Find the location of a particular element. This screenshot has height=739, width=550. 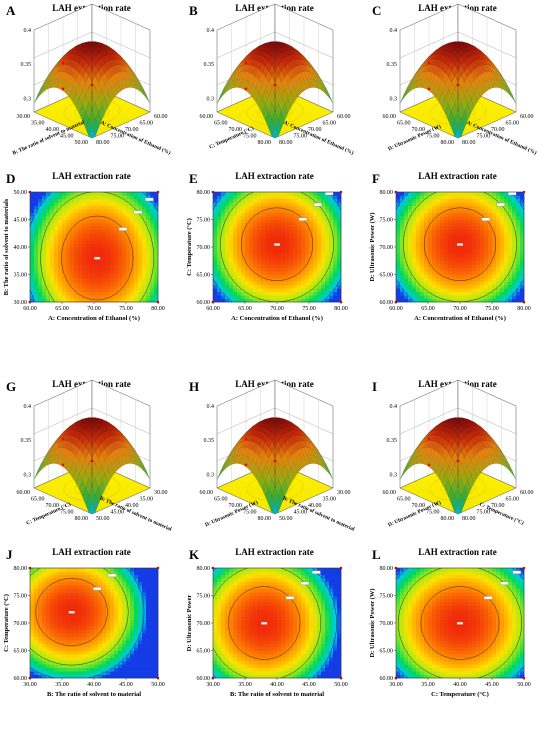

contour-value-marker is located at coordinates (138, 212).